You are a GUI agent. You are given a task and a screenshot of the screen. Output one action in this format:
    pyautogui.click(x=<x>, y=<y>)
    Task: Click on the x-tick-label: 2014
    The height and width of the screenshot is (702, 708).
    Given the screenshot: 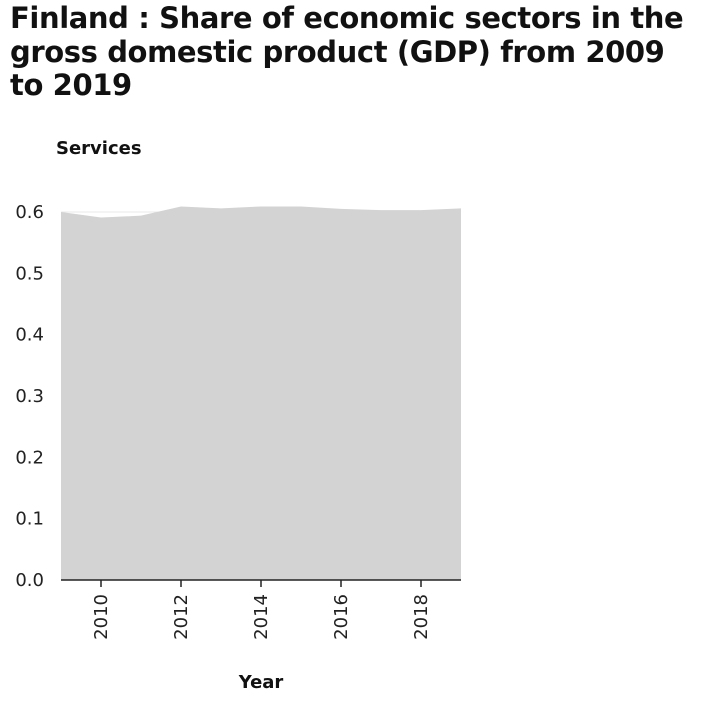 What is the action you would take?
    pyautogui.click(x=261, y=617)
    